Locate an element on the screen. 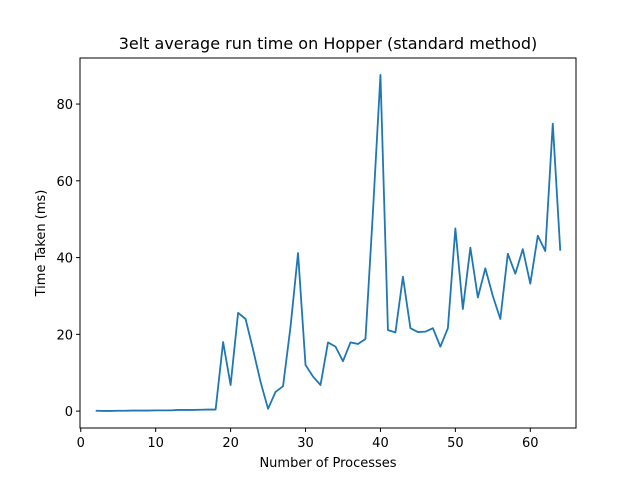 The width and height of the screenshot is (640, 480). y-axis-label: Time Taken (ms) is located at coordinates (41, 244).